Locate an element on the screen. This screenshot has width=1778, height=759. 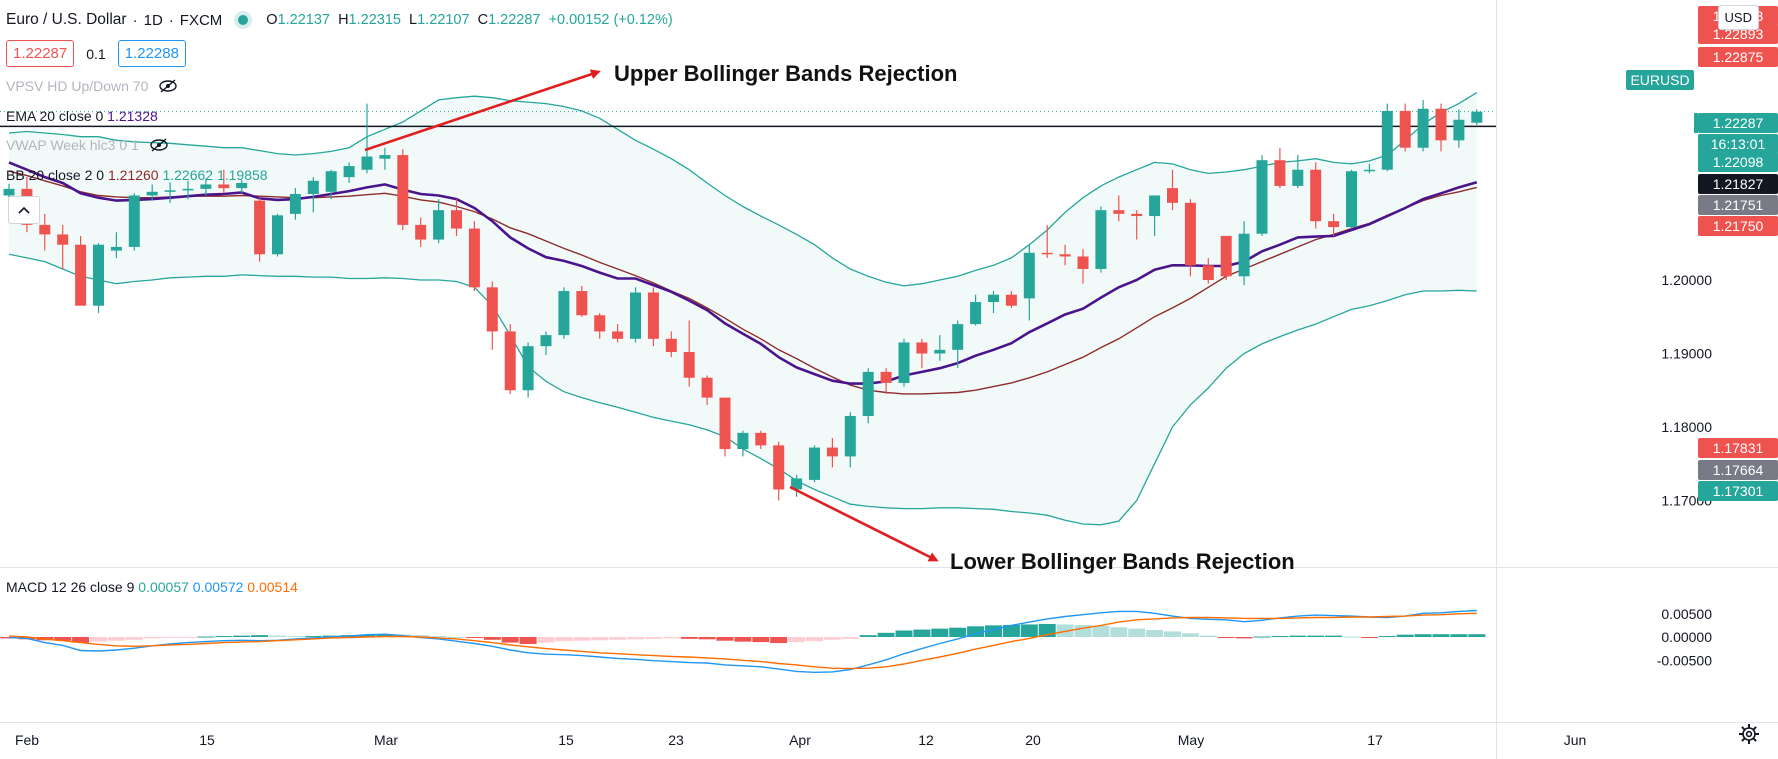
legend-bb: BB 20 close 2 0 1.21260 1.22662 1.19858 is located at coordinates (137, 175).